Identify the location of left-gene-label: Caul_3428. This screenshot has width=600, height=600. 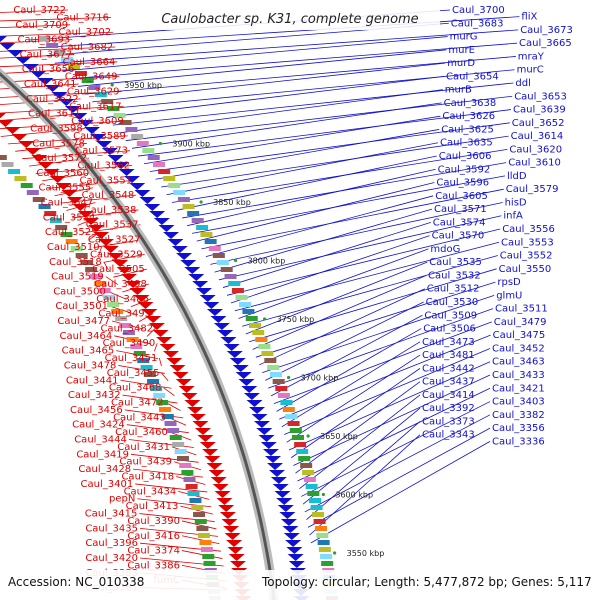
(104, 469).